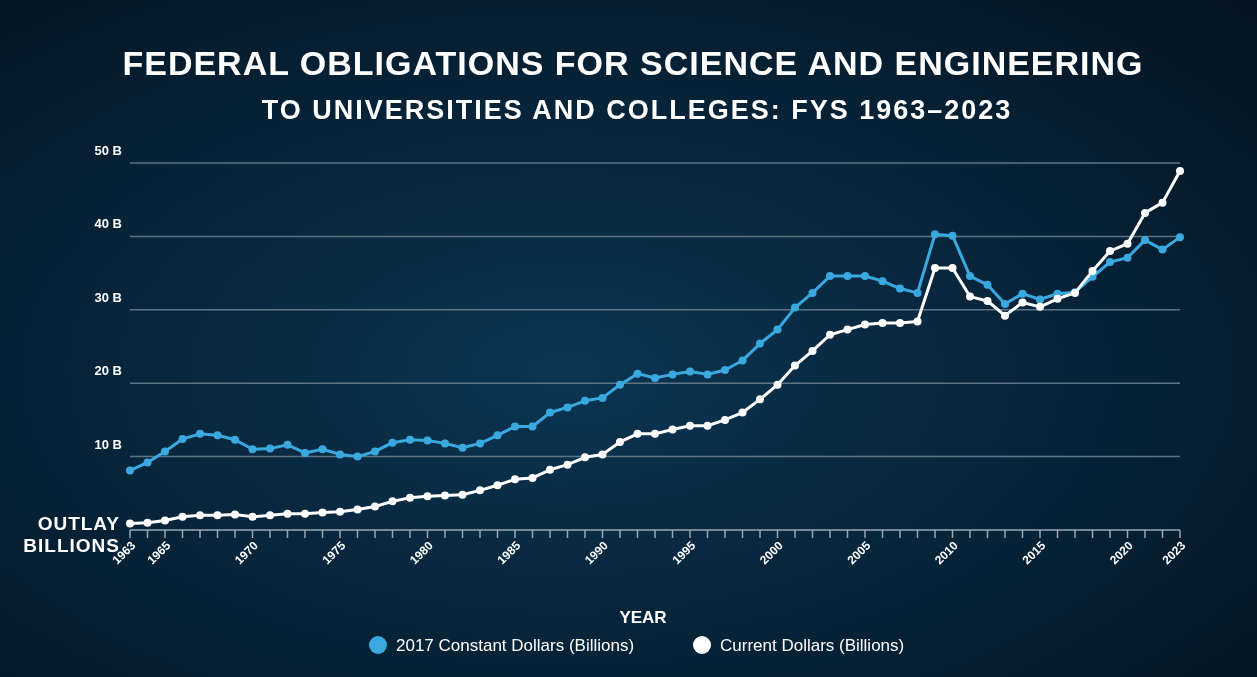  I want to click on legend-label: 2017 Constant Dollars (Billions), so click(515, 645).